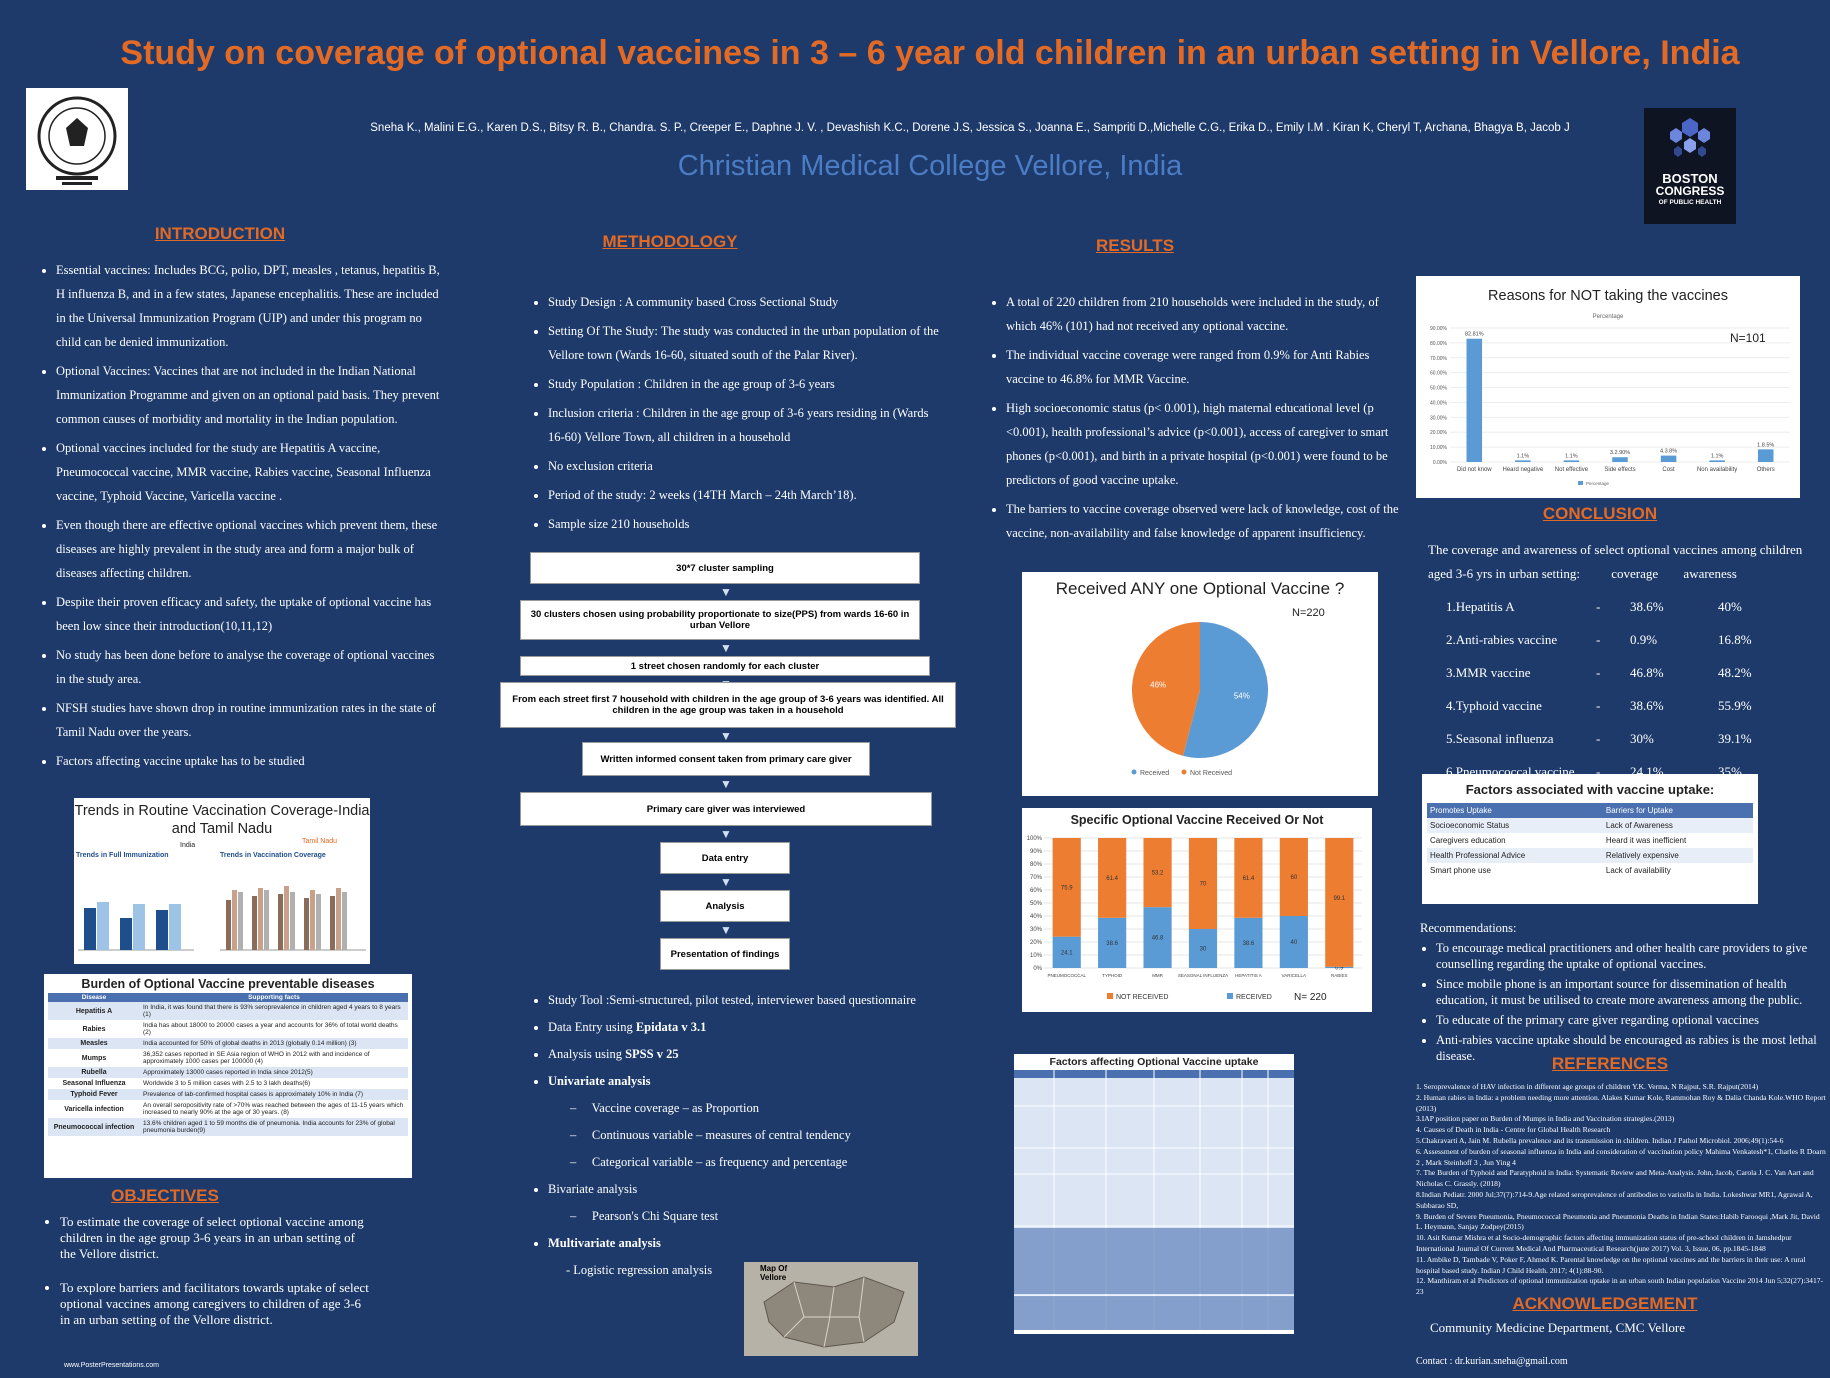 The height and width of the screenshot is (1378, 1830). What do you see at coordinates (111, 1365) in the screenshot?
I see `poster-presentations-footer: www.PosterPresentations.com` at bounding box center [111, 1365].